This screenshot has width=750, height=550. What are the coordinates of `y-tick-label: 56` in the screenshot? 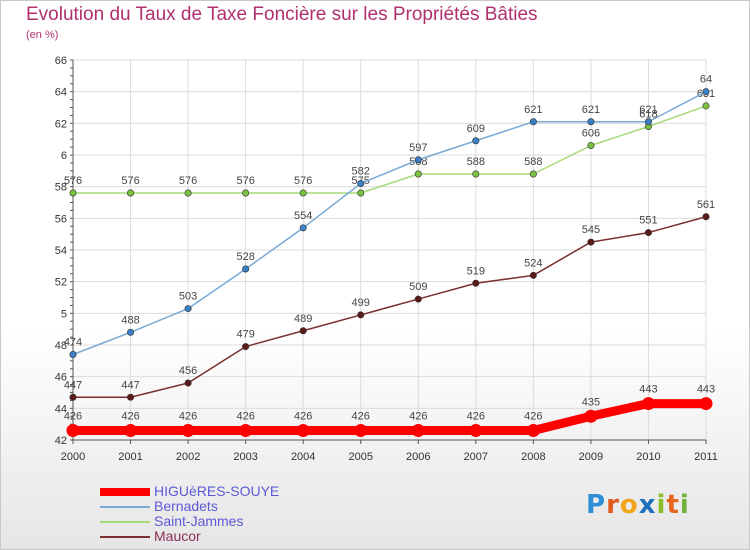 It's located at (61, 219).